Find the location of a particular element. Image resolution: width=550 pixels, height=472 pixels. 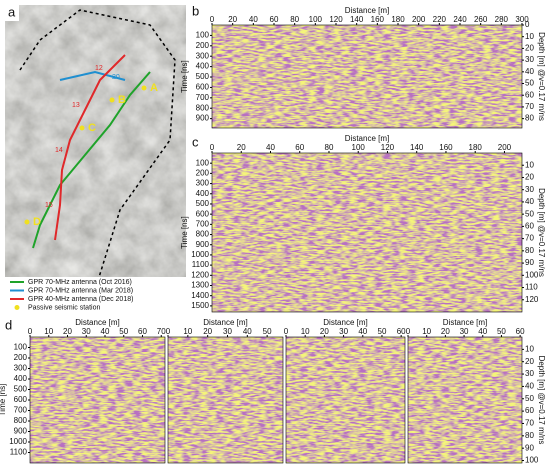

y2-tick-label: 110 is located at coordinates (531, 287).